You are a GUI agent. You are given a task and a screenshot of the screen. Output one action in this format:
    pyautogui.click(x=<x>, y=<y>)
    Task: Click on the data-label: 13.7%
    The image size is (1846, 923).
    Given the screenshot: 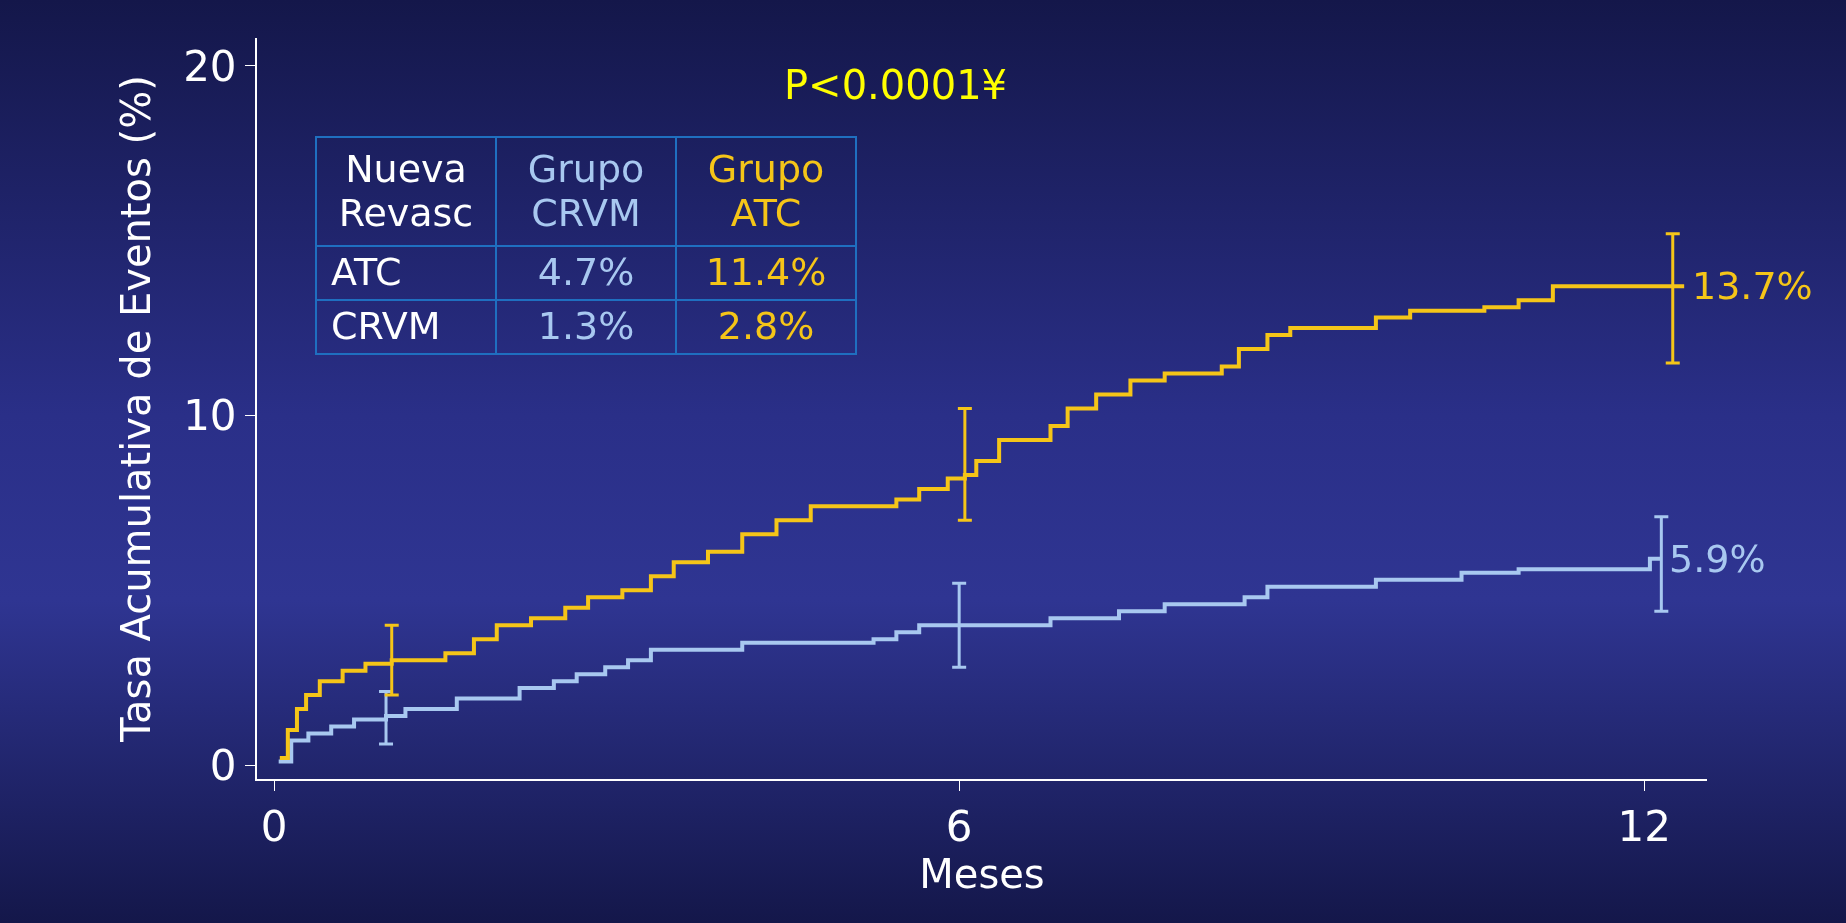 What is the action you would take?
    pyautogui.click(x=1752, y=286)
    